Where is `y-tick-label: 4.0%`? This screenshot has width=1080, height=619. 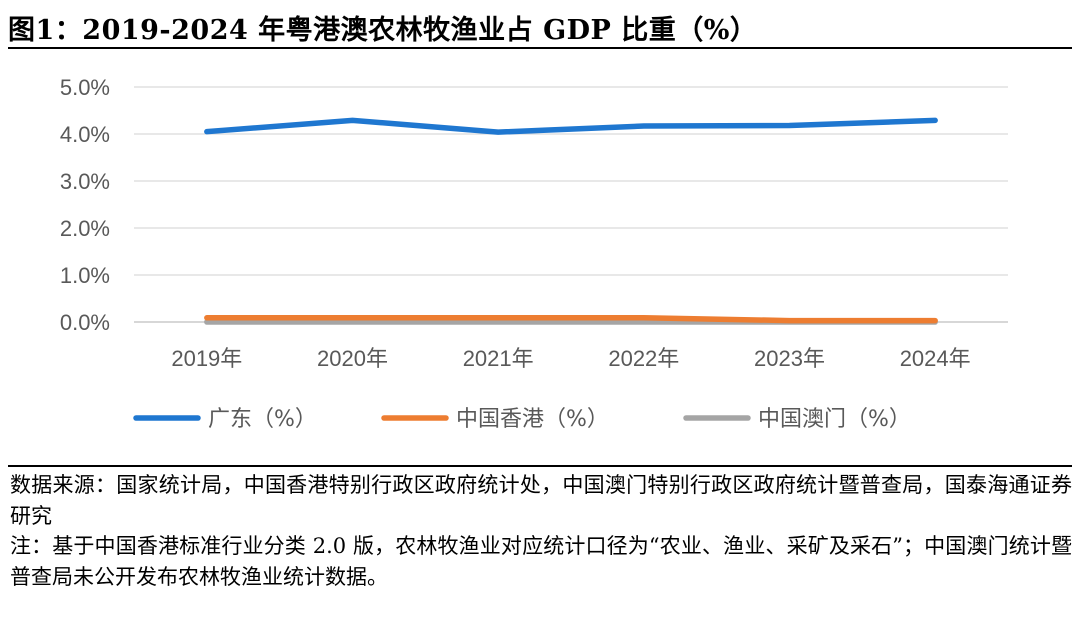
y-tick-label: 4.0% is located at coordinates (85, 134).